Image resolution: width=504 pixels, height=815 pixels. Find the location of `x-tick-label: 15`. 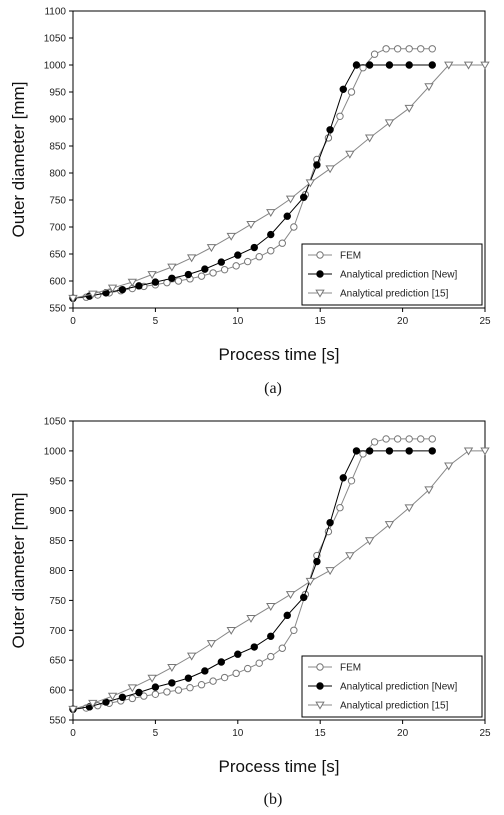

x-tick-label: 15 is located at coordinates (321, 733).